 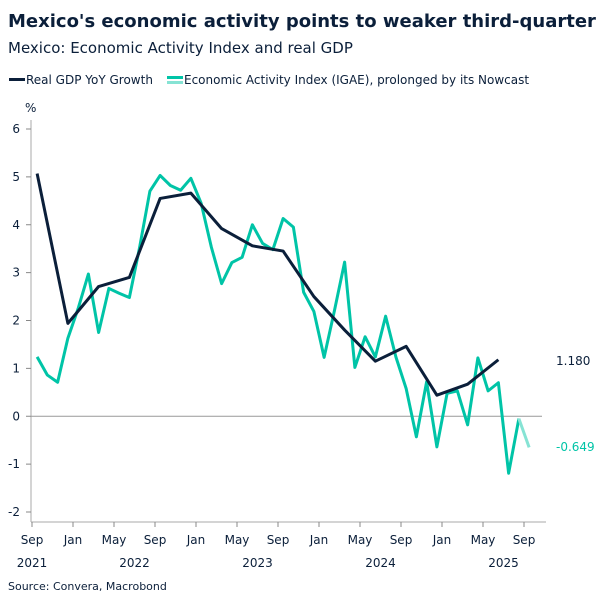 I want to click on x-tick-label-year: 2025, so click(x=503, y=563).